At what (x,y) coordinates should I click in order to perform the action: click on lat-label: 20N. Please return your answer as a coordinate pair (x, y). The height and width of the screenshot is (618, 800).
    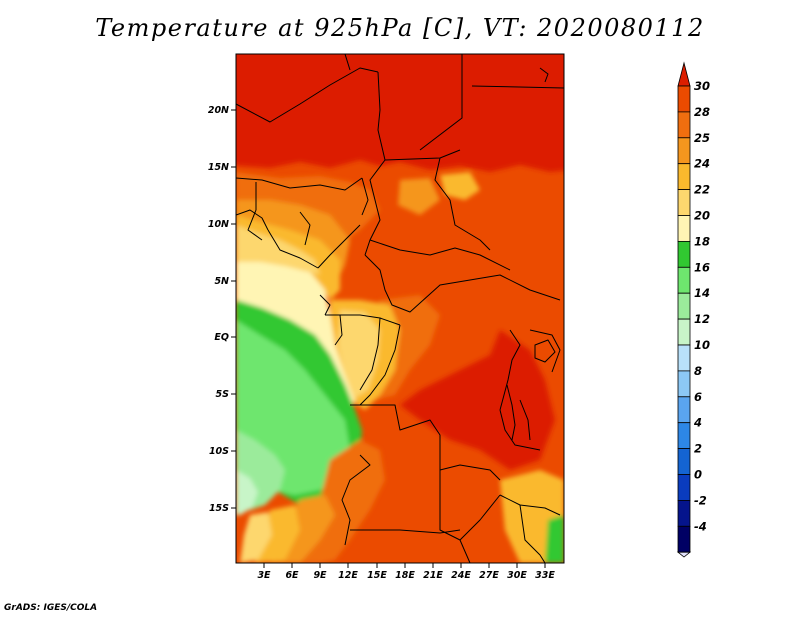
    Looking at the image, I should click on (218, 110).